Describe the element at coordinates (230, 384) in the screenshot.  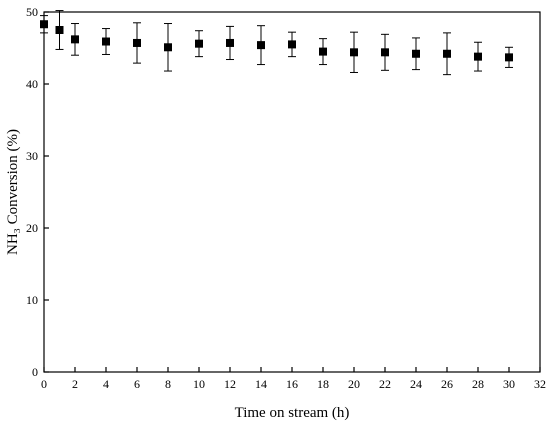
I see `x-tick-label: 12` at that location.